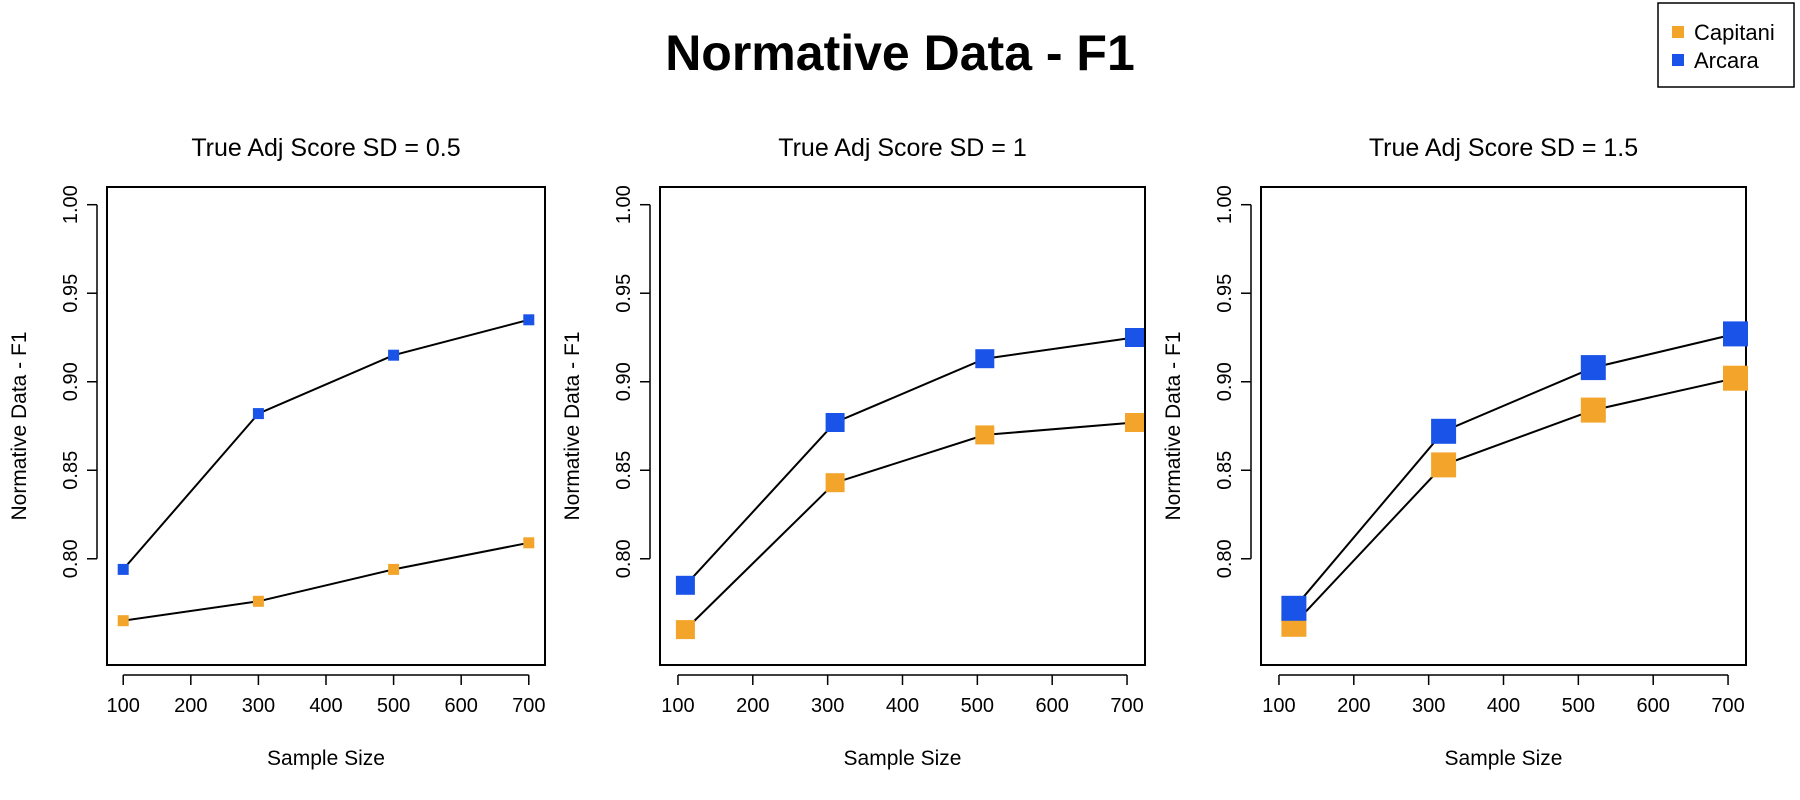 This screenshot has width=1800, height=800. I want to click on legend: Capitani Arcara, so click(1726, 45).